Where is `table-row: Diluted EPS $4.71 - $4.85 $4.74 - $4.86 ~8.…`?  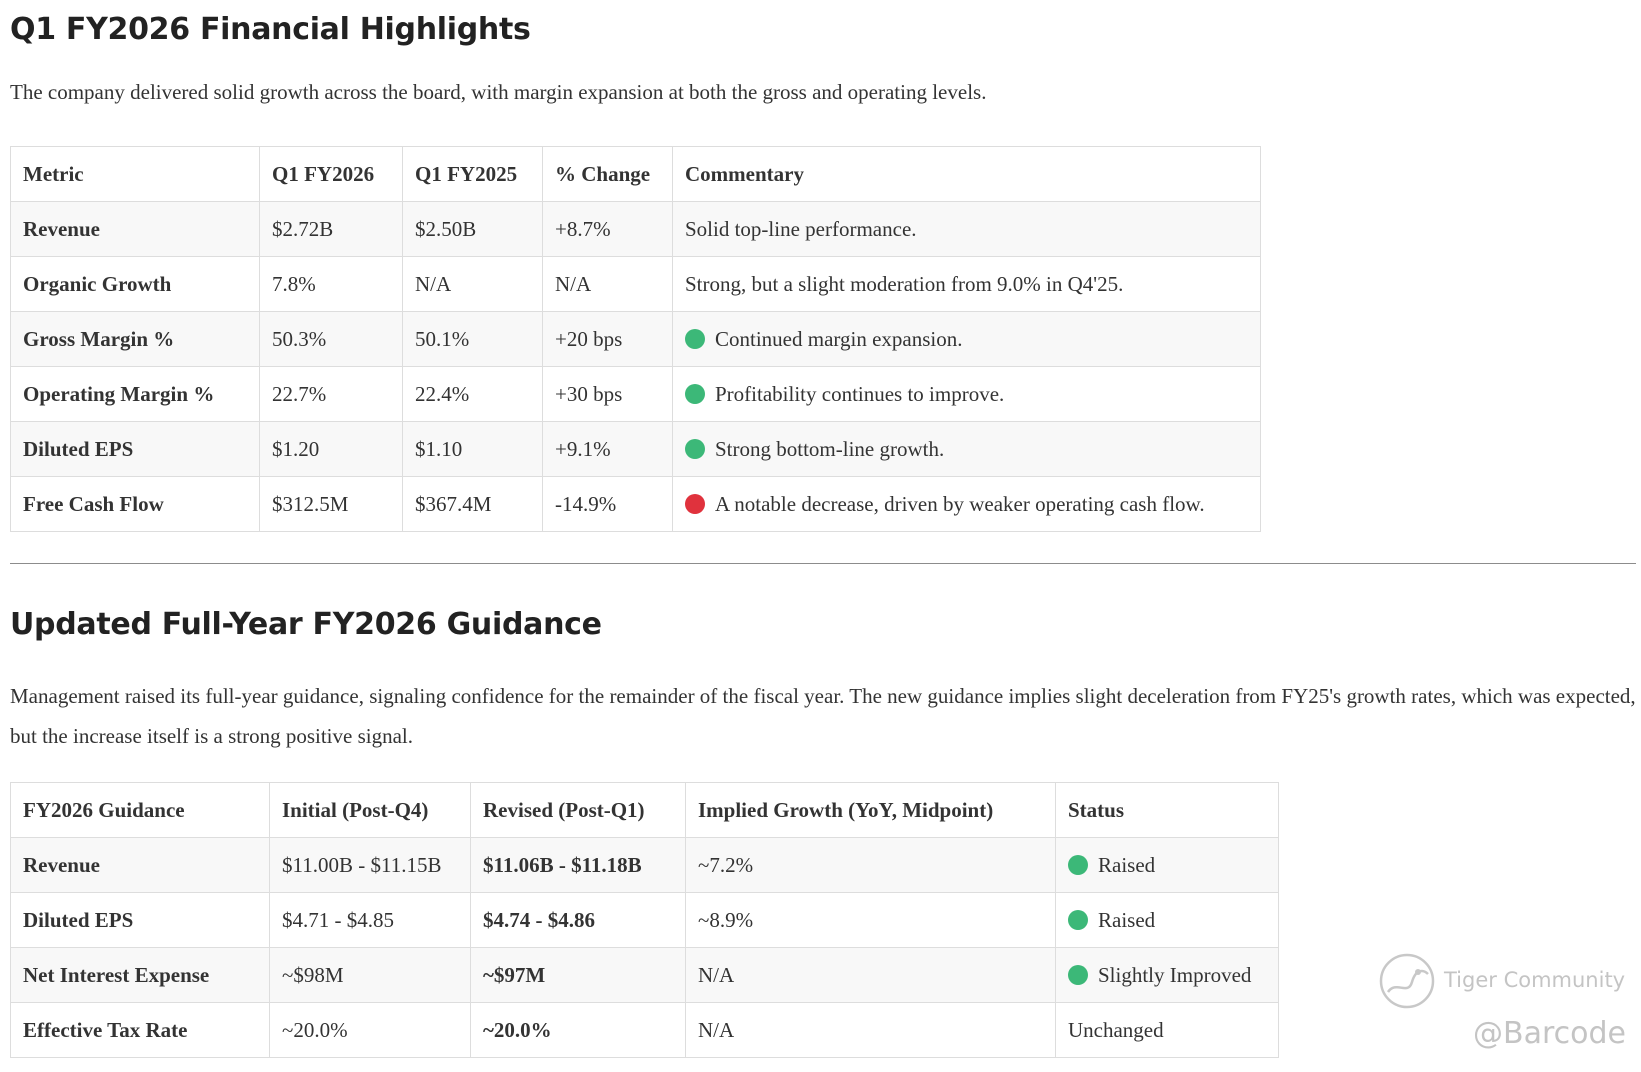
table-row: Diluted EPS $4.71 - $4.85 $4.74 - $4.86 ~8.… is located at coordinates (644, 920).